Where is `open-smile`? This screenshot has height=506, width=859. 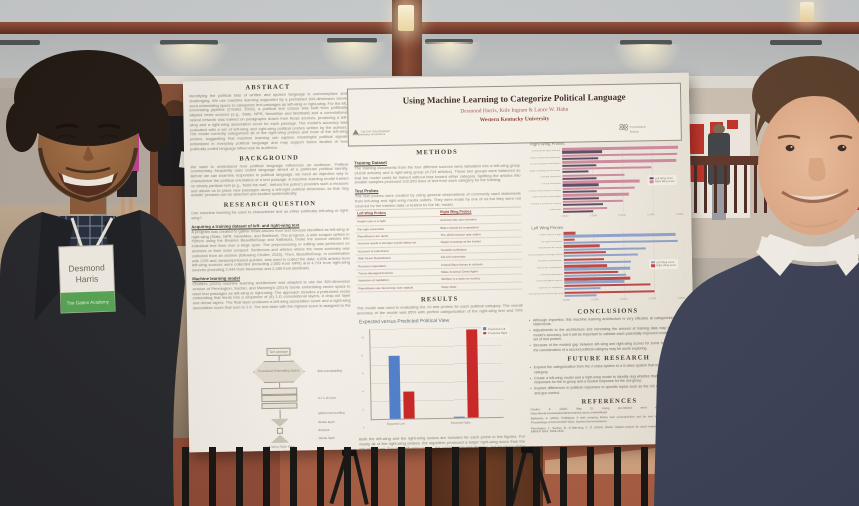
open-smile is located at coordinates (88, 184).